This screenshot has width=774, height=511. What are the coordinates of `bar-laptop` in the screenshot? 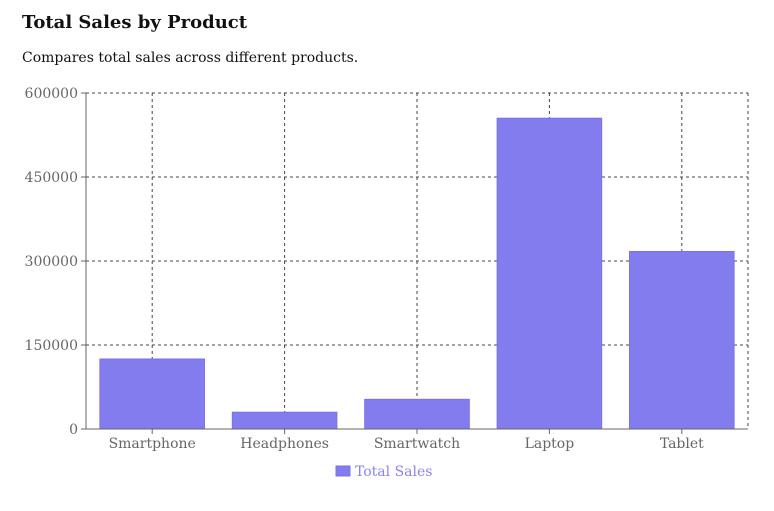 It's located at (549, 273).